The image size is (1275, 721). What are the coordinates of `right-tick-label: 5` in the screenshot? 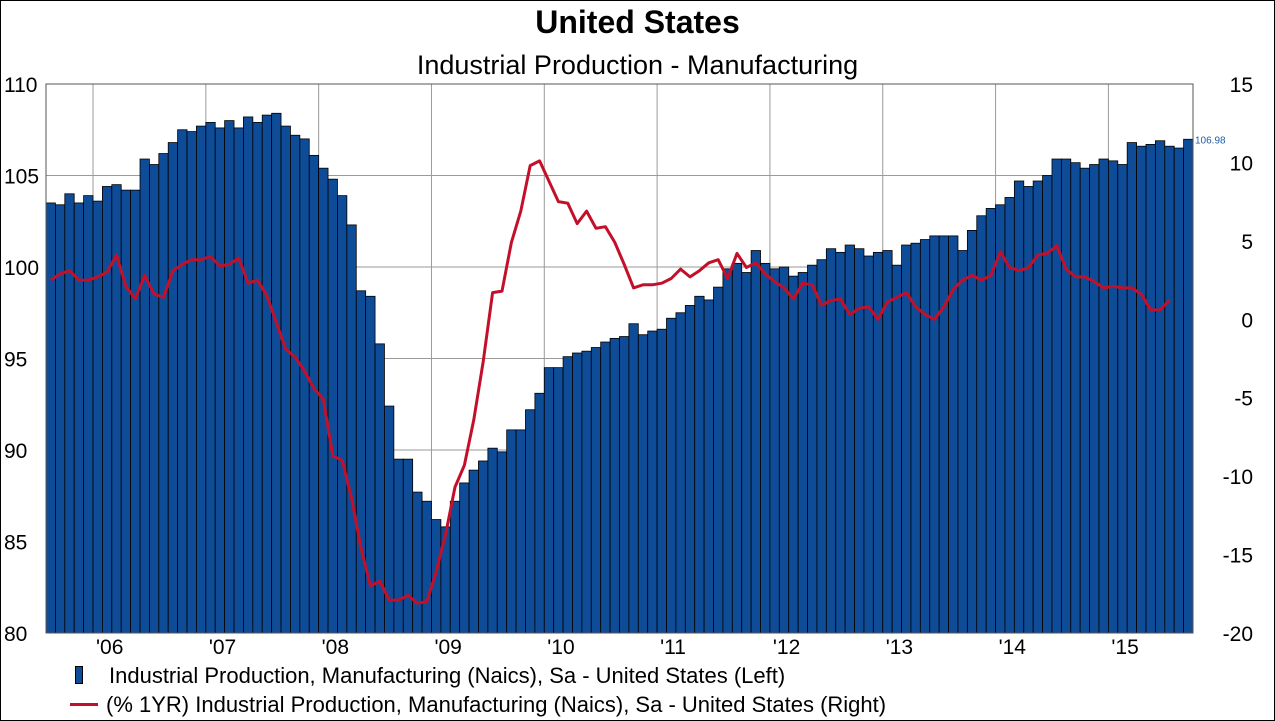 It's located at (1247, 242).